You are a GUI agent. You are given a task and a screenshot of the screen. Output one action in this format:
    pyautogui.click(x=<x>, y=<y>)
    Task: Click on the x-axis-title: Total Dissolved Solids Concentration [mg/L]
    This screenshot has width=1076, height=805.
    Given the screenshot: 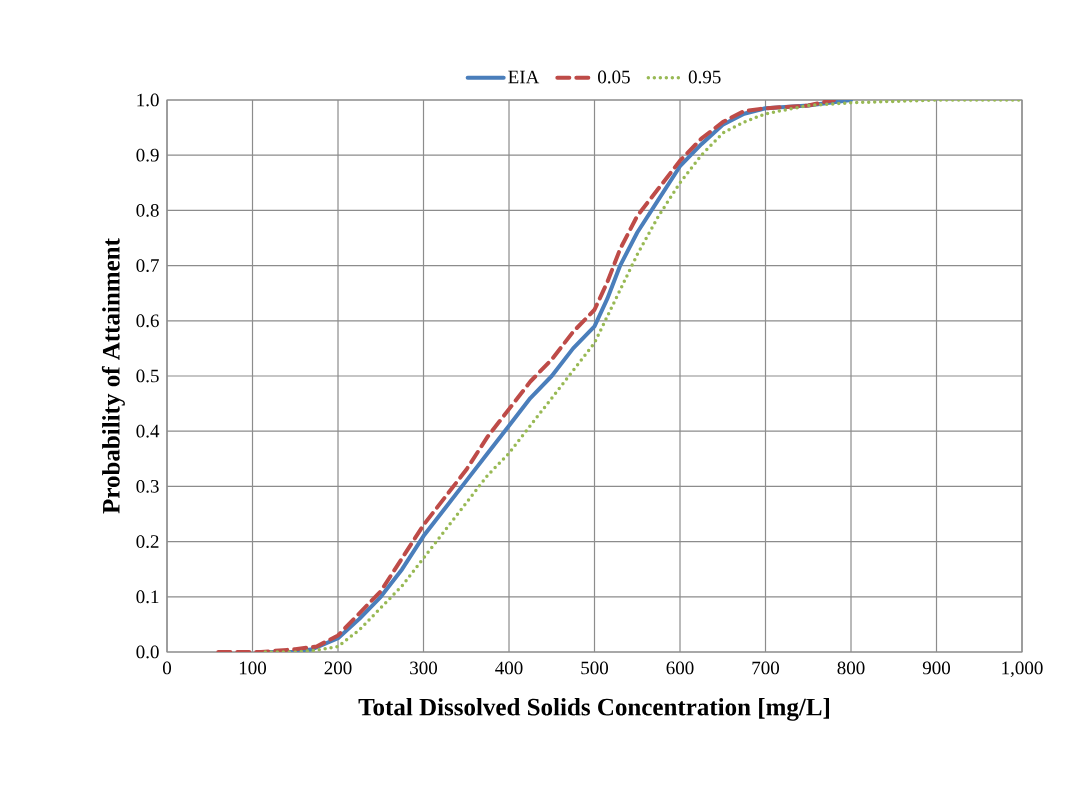 What is the action you would take?
    pyautogui.click(x=594, y=709)
    